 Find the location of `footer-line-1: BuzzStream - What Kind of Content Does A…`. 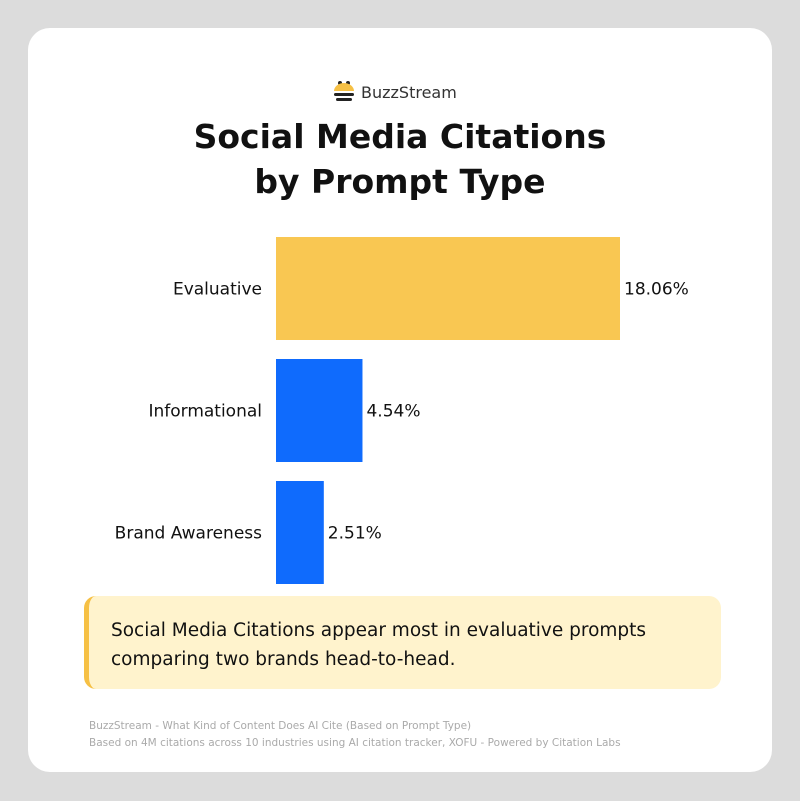

footer-line-1: BuzzStream - What Kind of Content Does A… is located at coordinates (280, 726).